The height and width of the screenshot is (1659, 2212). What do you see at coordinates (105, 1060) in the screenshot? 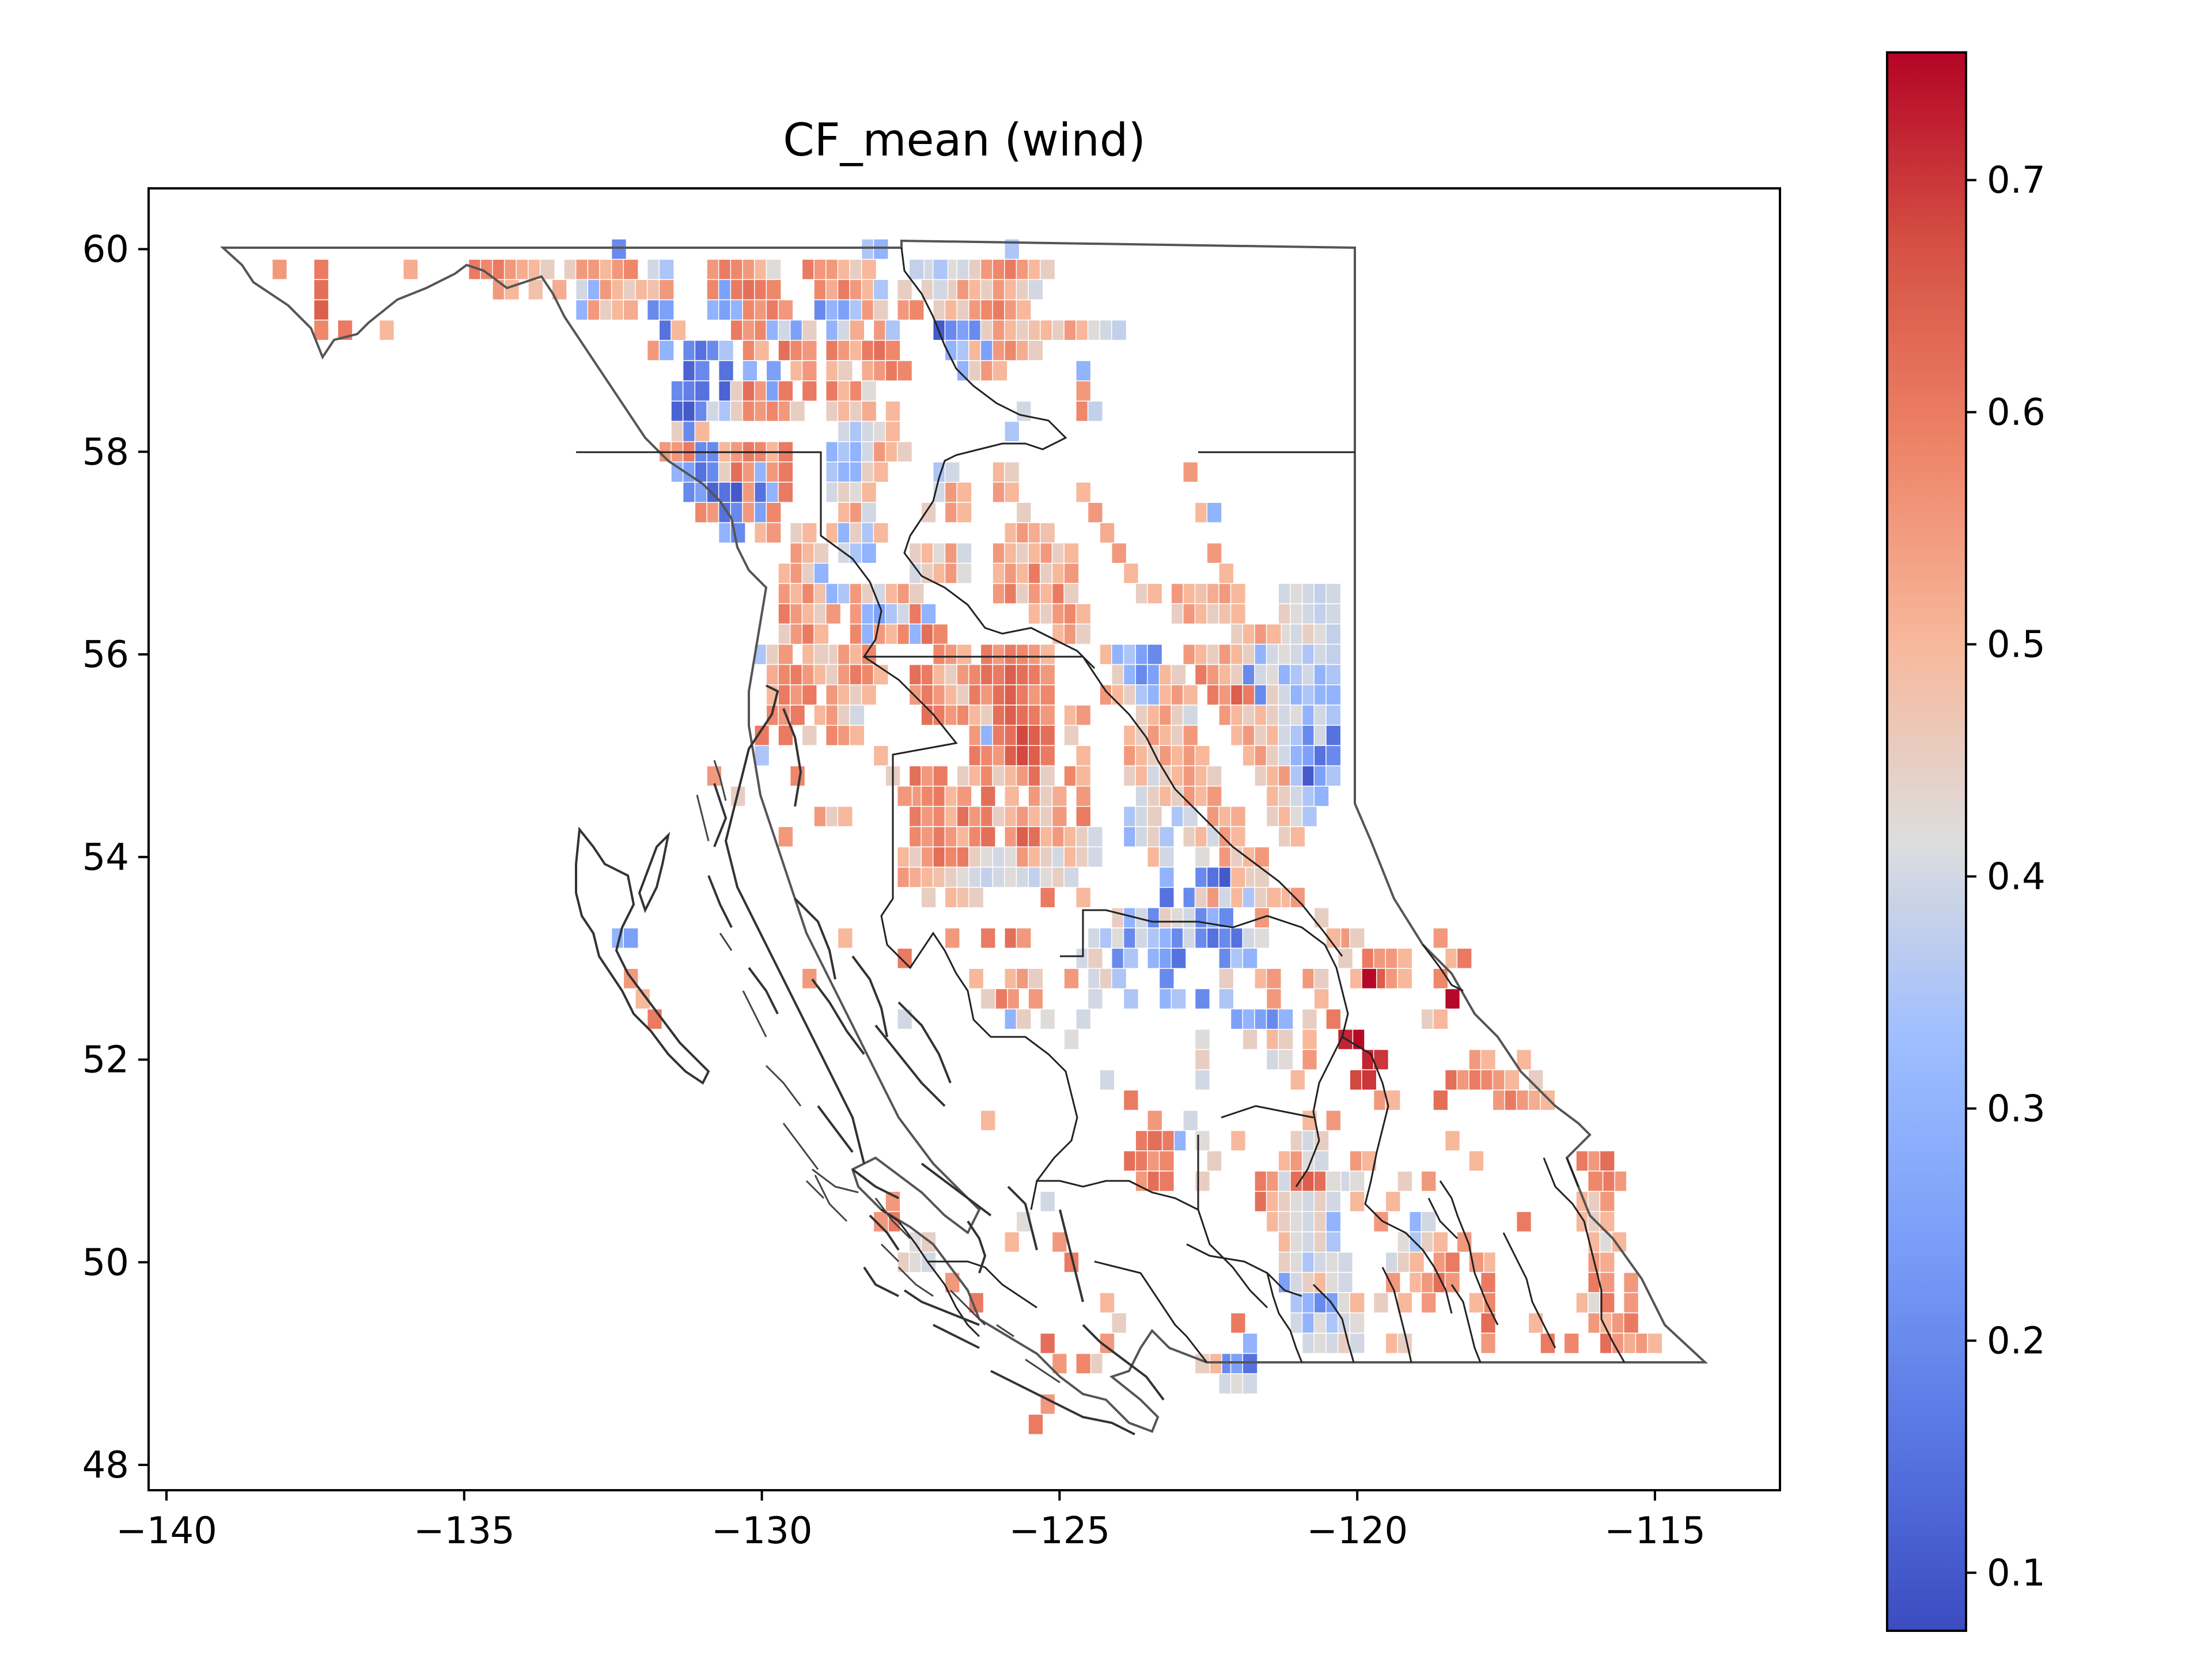
I see `y-tick-label: 52` at bounding box center [105, 1060].